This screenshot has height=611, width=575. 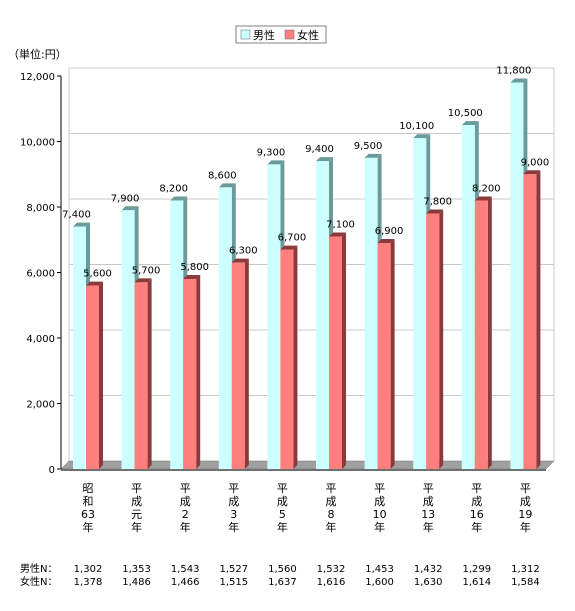 What do you see at coordinates (535, 162) in the screenshot?
I see `data-label: 9,000` at bounding box center [535, 162].